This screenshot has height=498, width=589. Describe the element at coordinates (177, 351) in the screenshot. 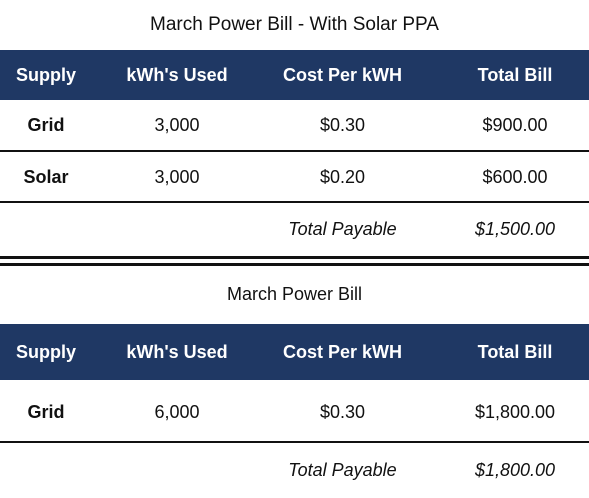

I see `table2-header-kwh: kWh's Used` at that location.